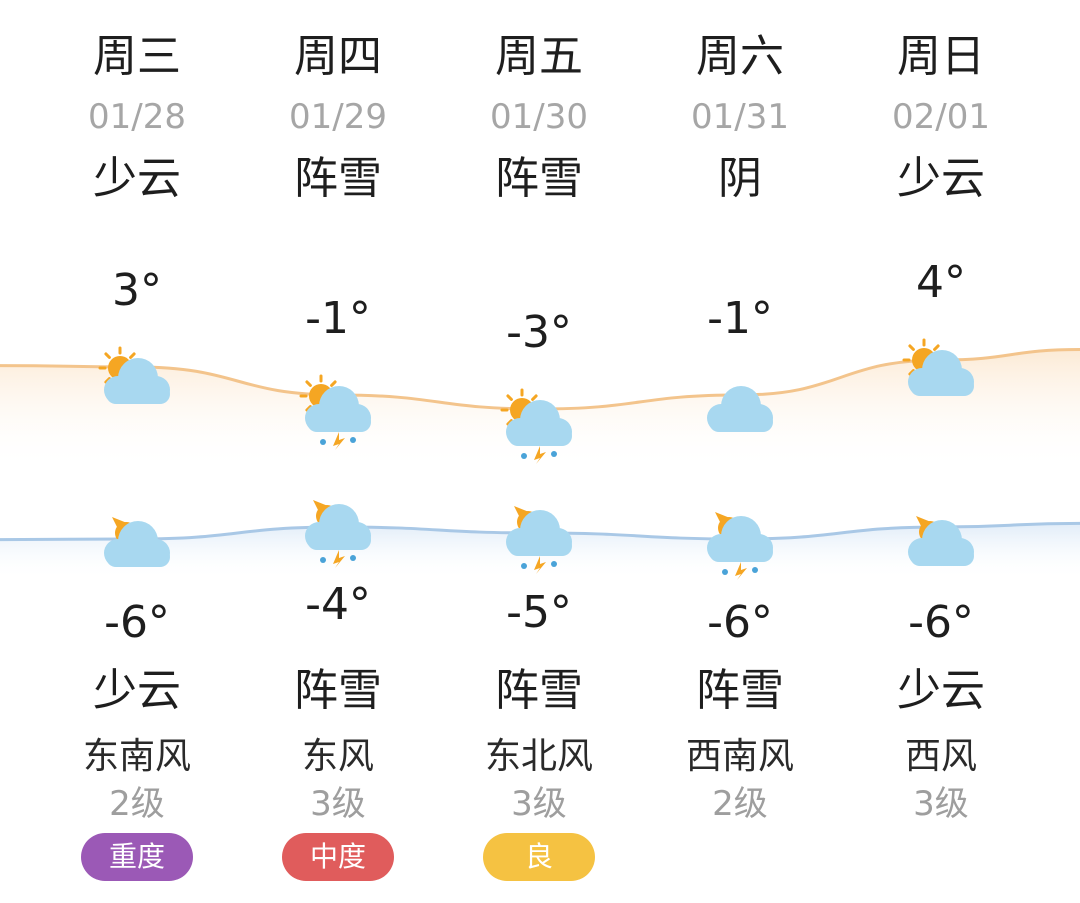 This screenshot has width=1080, height=903. I want to click on weekday-label: 周五, so click(539, 56).